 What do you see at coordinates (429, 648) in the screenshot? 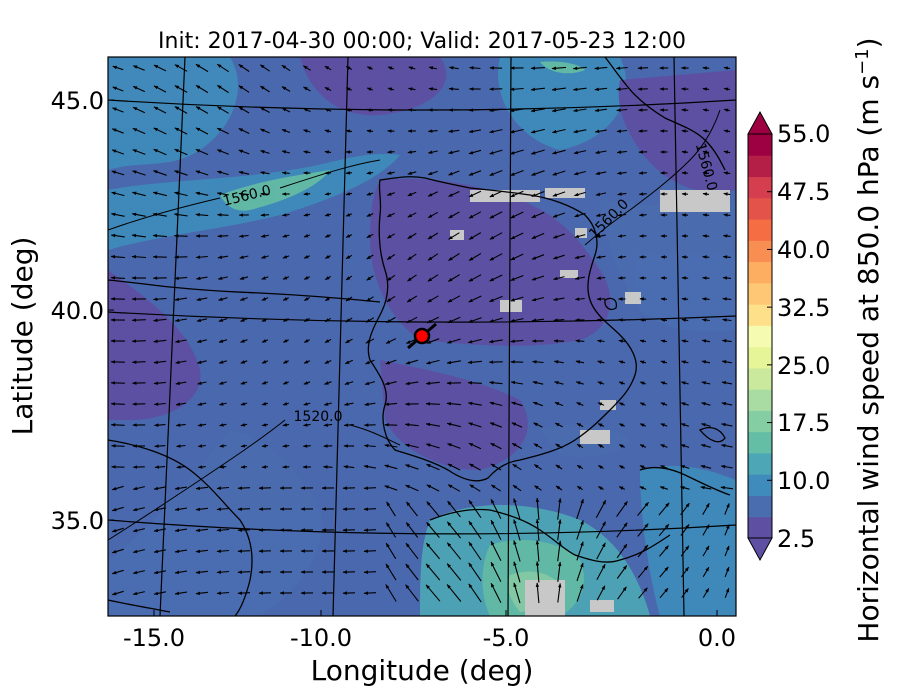
I see `x-axis: -15.0 -10.0 -5.0 0.0 Longitude (deg)` at bounding box center [429, 648].